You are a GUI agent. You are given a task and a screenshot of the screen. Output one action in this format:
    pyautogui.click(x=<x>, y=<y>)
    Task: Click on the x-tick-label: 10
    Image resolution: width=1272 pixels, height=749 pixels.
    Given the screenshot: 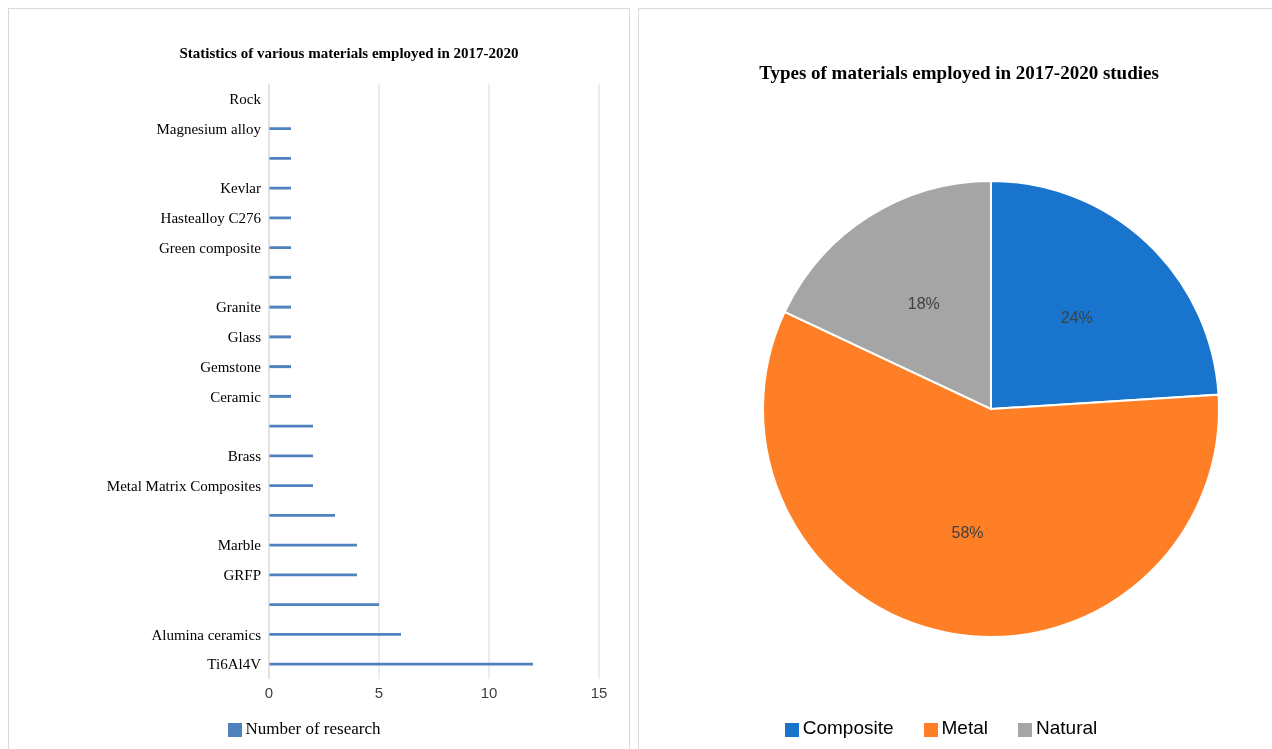 What is the action you would take?
    pyautogui.click(x=489, y=692)
    